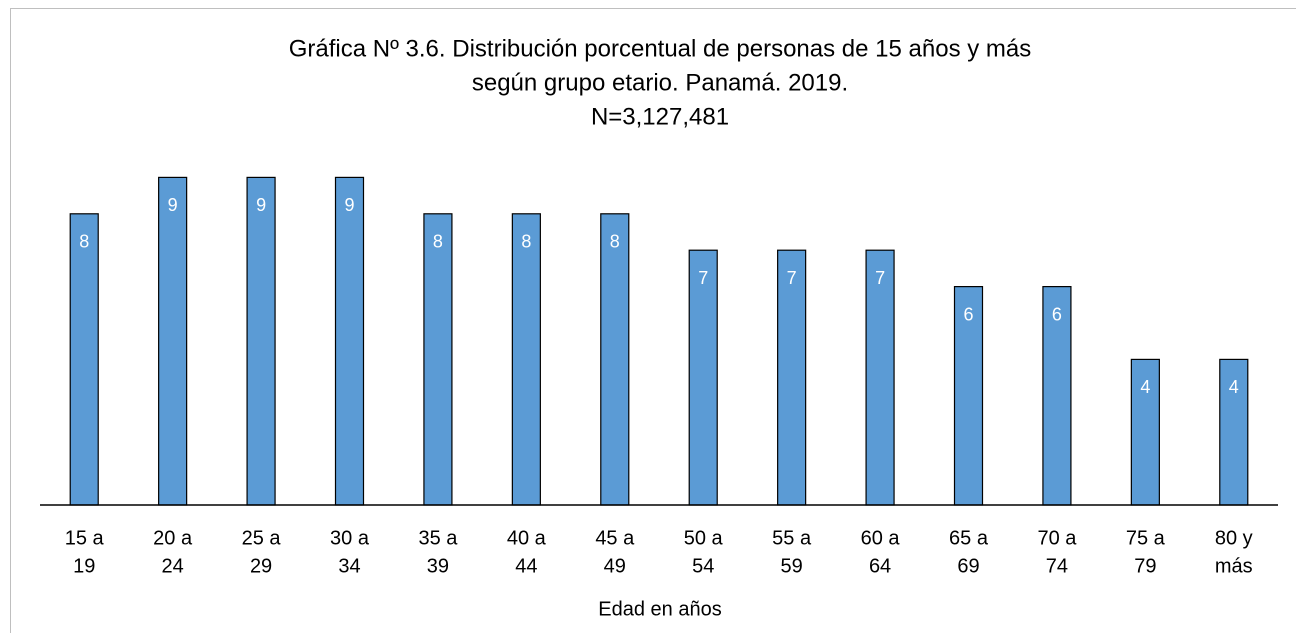 The width and height of the screenshot is (1296, 633). I want to click on x-tick-label: 40 a, so click(527, 538).